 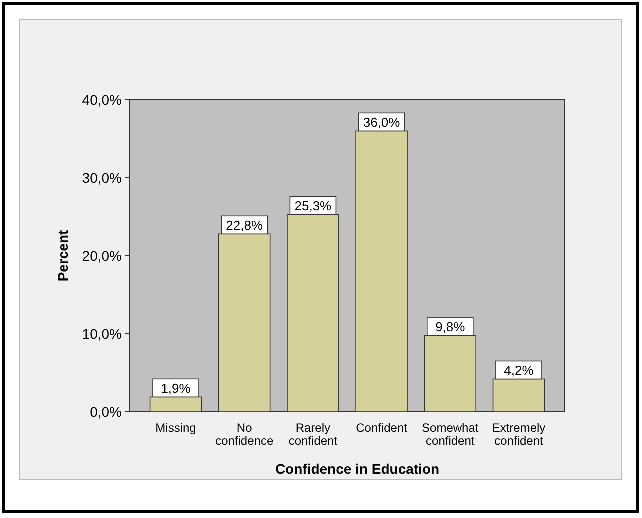 I want to click on x-tick-label: Somewhat confident, so click(x=451, y=434).